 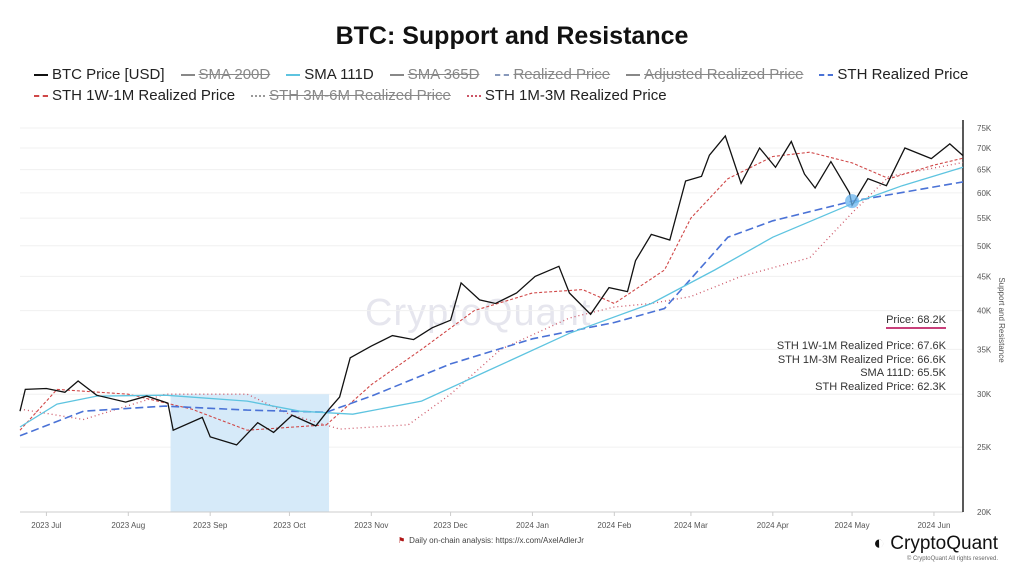 I want to click on legend-item: SMA 111D, so click(x=330, y=74).